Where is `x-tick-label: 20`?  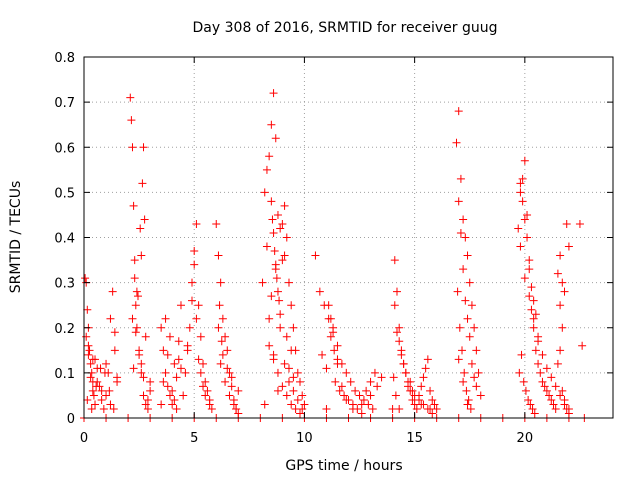
x-tick-label: 20 is located at coordinates (525, 438).